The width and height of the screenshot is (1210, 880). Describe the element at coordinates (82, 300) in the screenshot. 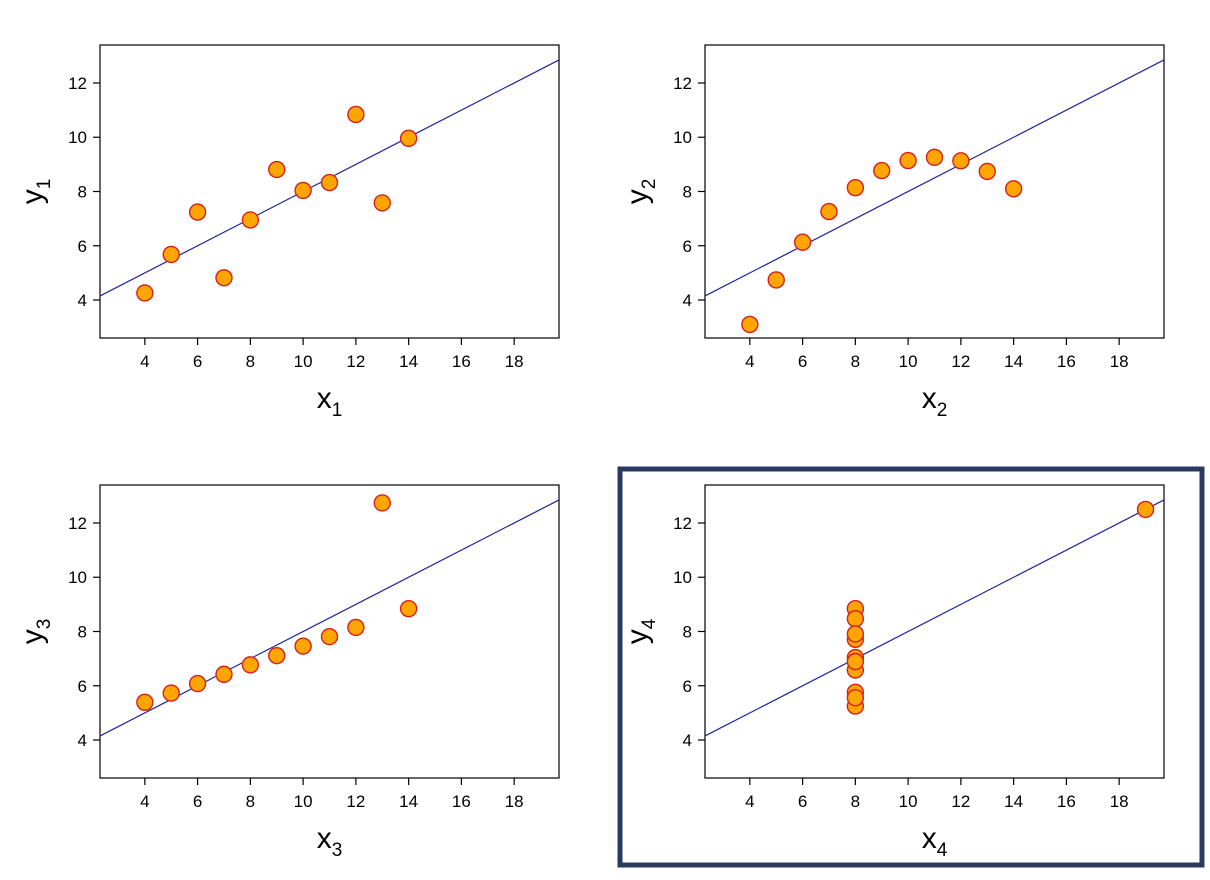

I see `y-tick-label-1-4: 4` at that location.